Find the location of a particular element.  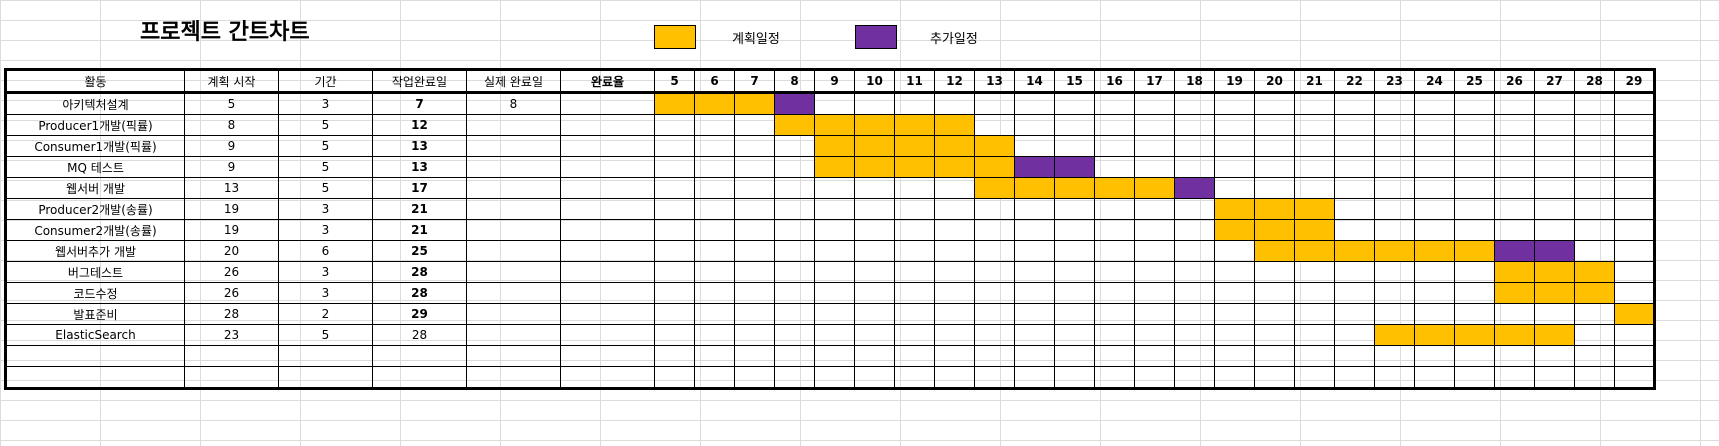

cell-planned-end: 21 is located at coordinates (419, 209).